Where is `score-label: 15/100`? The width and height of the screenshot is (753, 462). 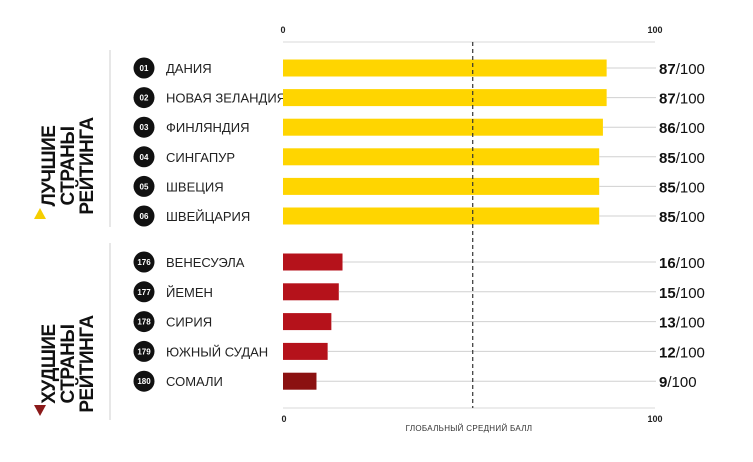
score-label: 15/100 is located at coordinates (682, 293).